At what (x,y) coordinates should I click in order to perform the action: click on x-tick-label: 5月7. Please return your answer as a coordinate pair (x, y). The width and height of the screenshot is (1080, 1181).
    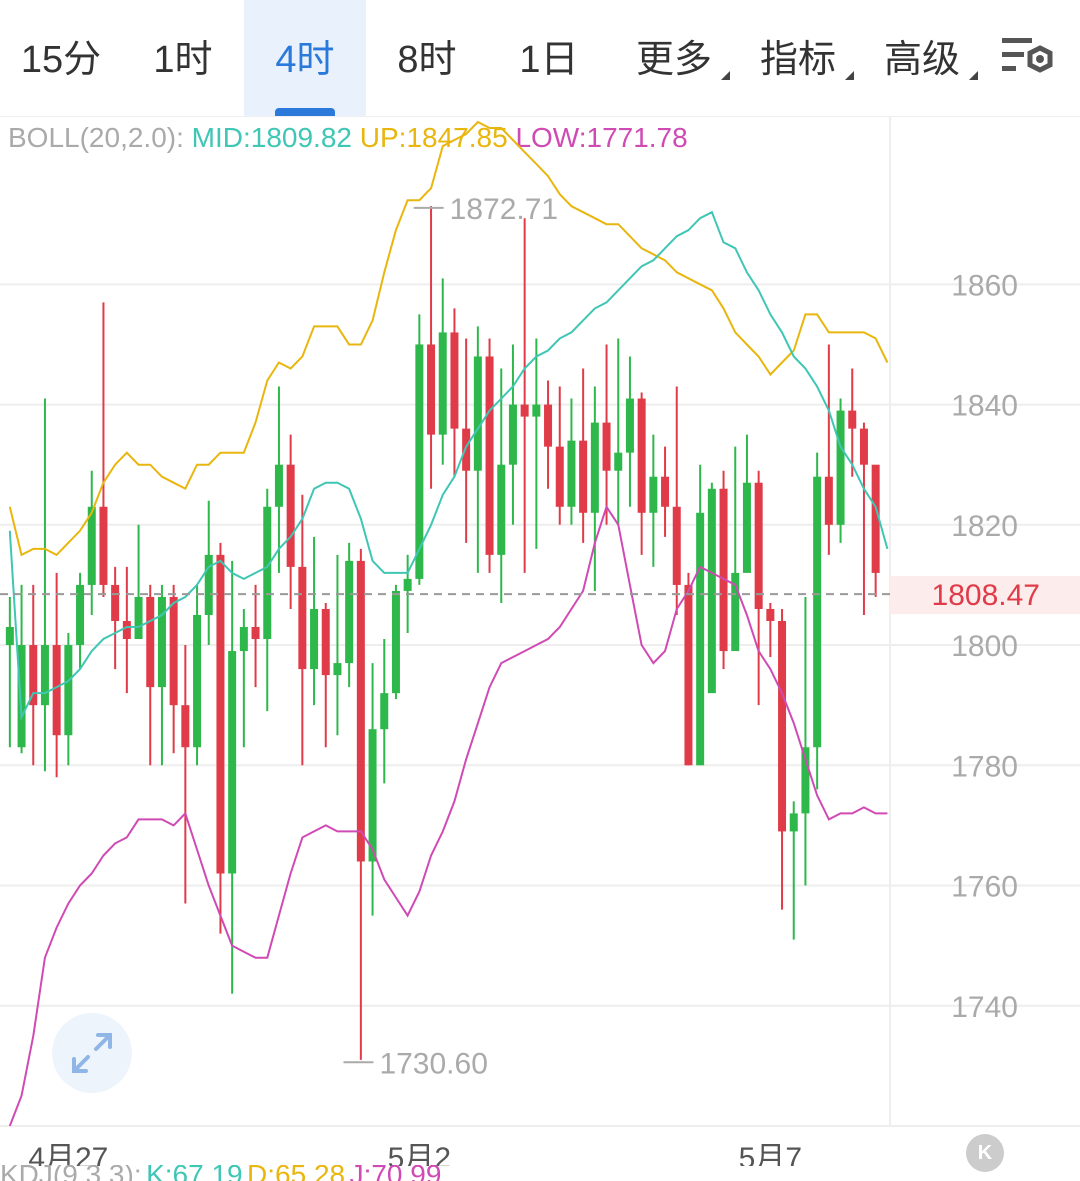
    Looking at the image, I should click on (770, 1154).